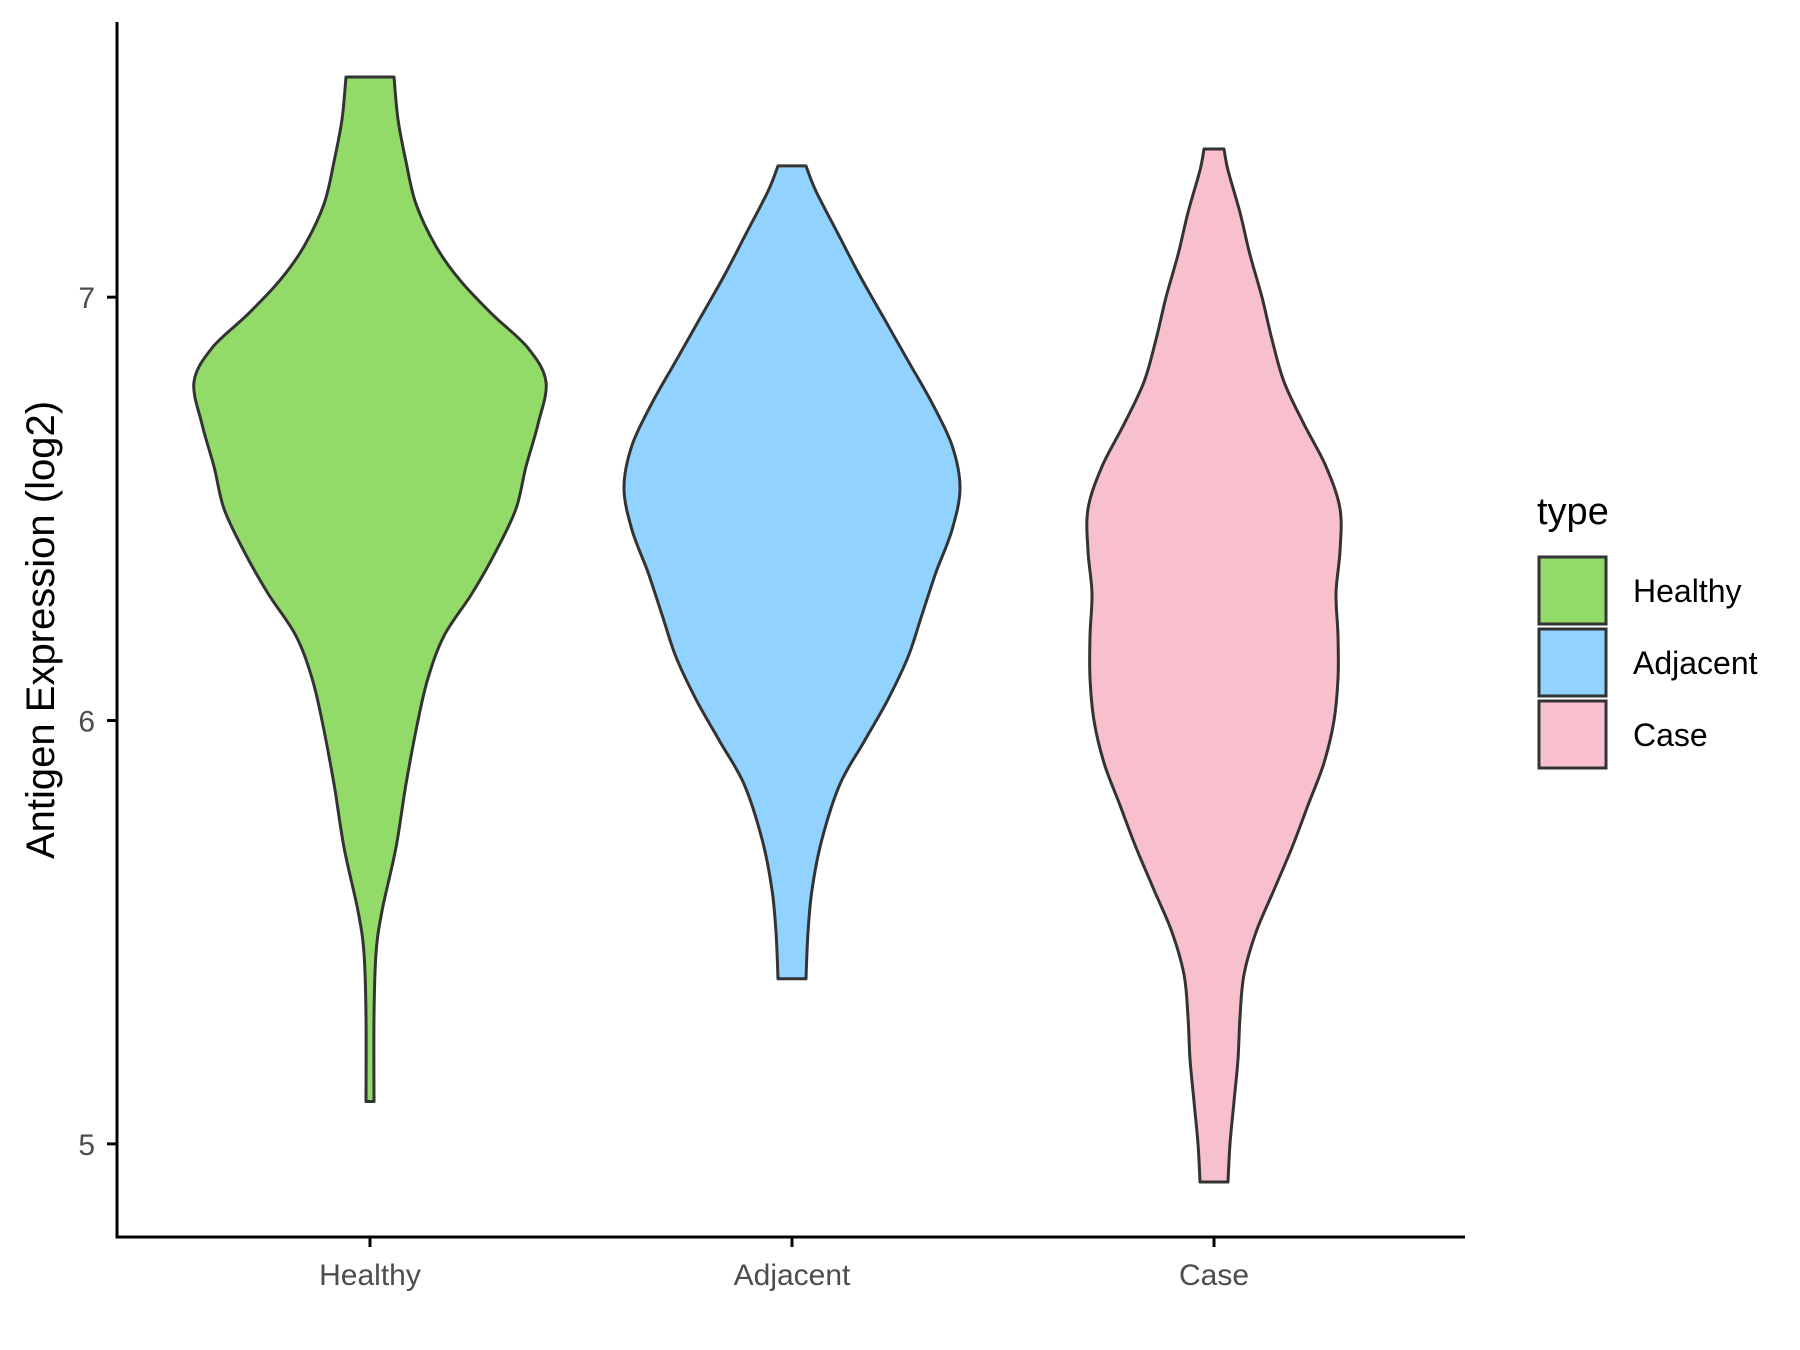 Image resolution: width=1800 pixels, height=1350 pixels. What do you see at coordinates (97, 722) in the screenshot?
I see `y-axis-ticks: 5 6 7` at bounding box center [97, 722].